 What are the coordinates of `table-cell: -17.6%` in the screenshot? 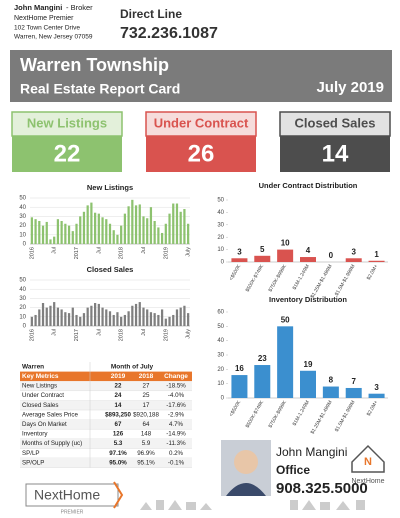 It's located at (176, 405).